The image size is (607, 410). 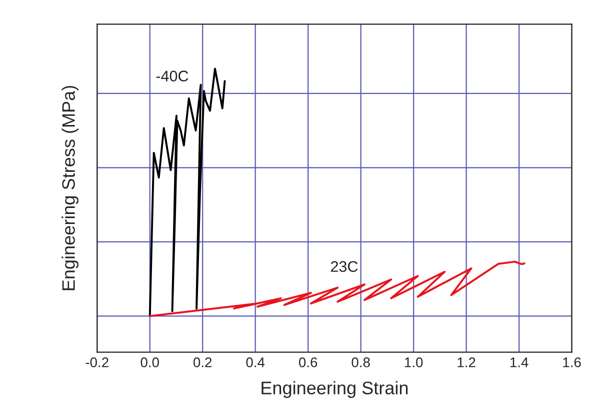 What do you see at coordinates (413, 362) in the screenshot?
I see `x-tick-label: 1.0` at bounding box center [413, 362].